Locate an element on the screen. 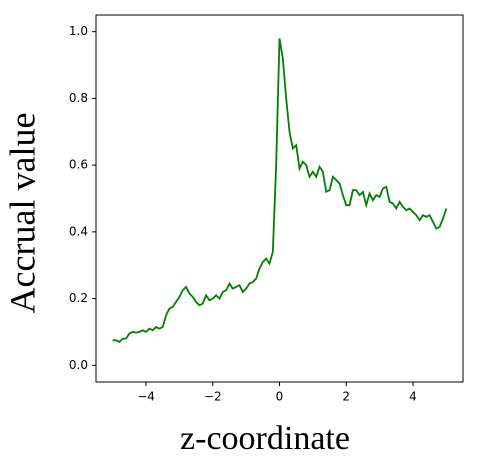 The width and height of the screenshot is (483, 474). x-tick-label: −2 is located at coordinates (213, 397).